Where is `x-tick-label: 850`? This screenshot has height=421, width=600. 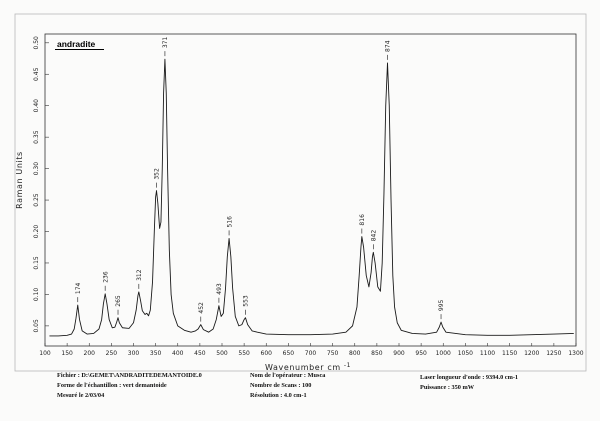
x-tick-label: 850 is located at coordinates (377, 353).